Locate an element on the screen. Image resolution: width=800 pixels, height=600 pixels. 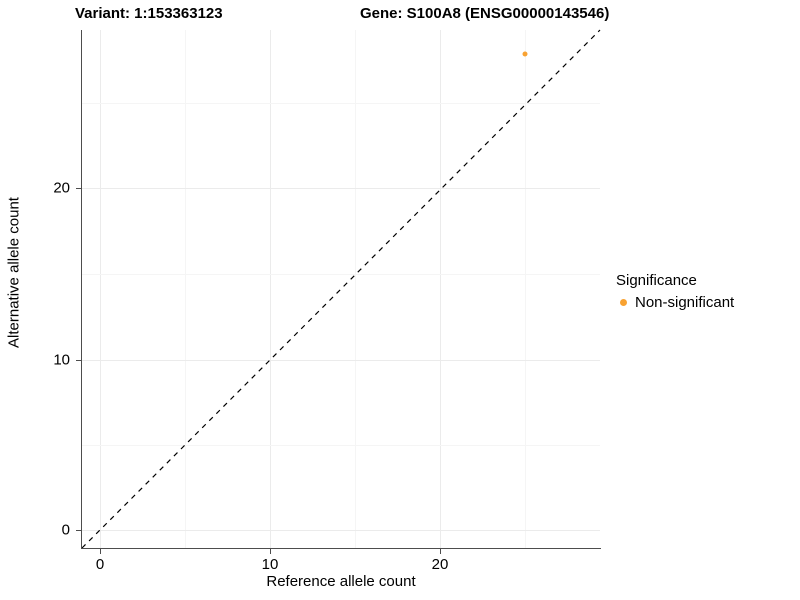
x-tick-label-20: 20 is located at coordinates (440, 564).